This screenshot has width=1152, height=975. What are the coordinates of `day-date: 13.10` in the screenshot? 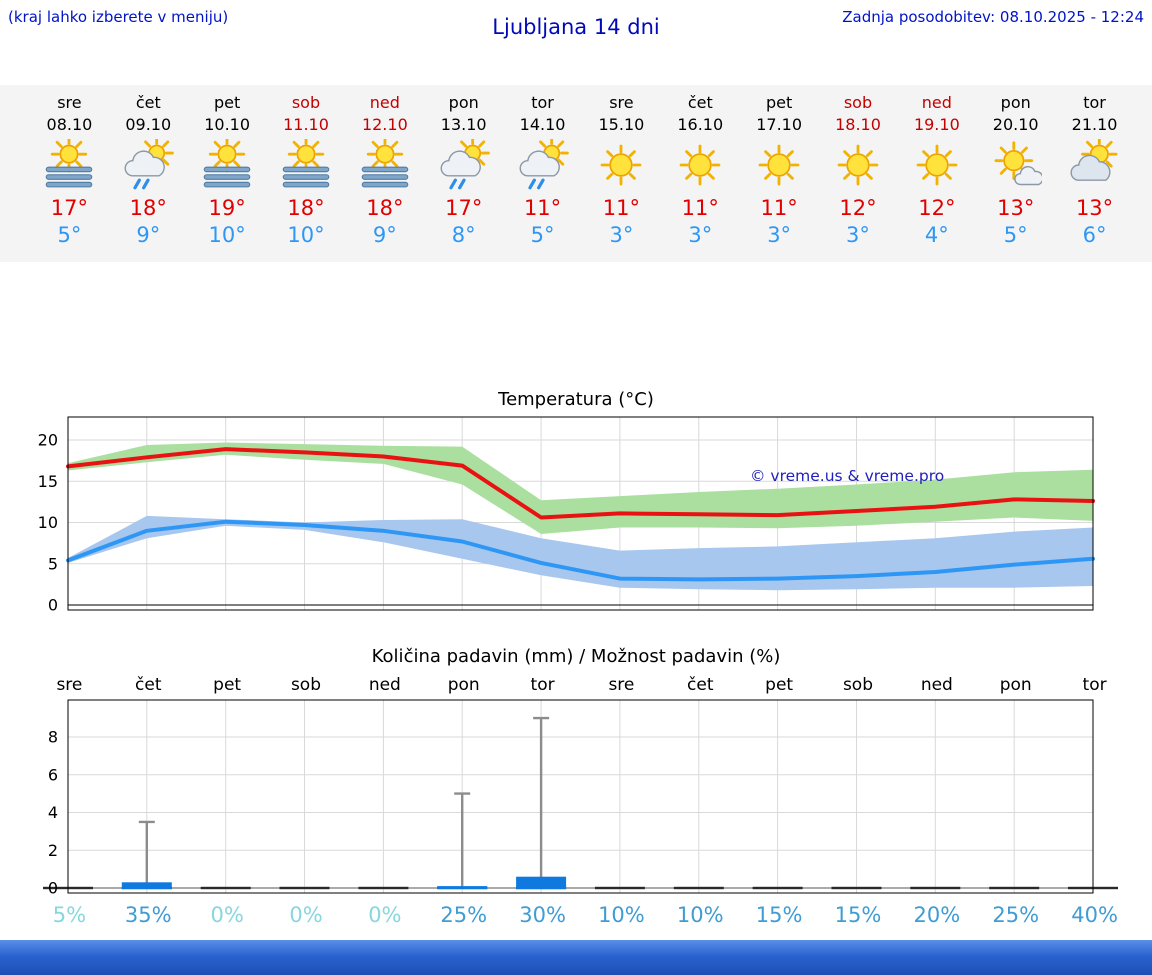 It's located at (463, 124).